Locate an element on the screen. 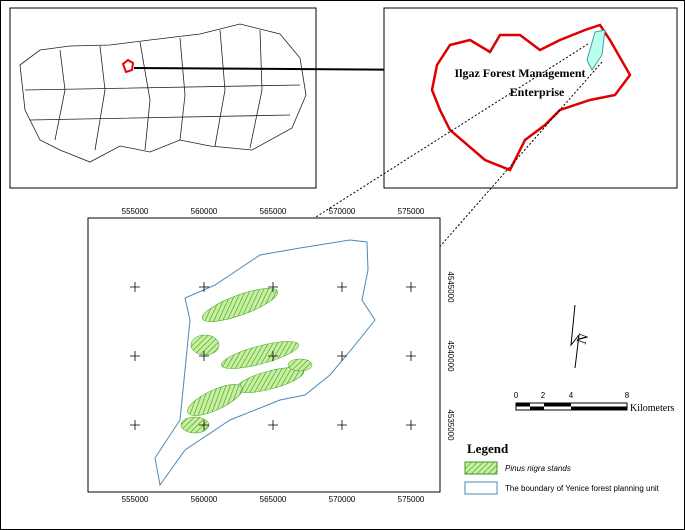  scale-label: 0 is located at coordinates (516, 395).